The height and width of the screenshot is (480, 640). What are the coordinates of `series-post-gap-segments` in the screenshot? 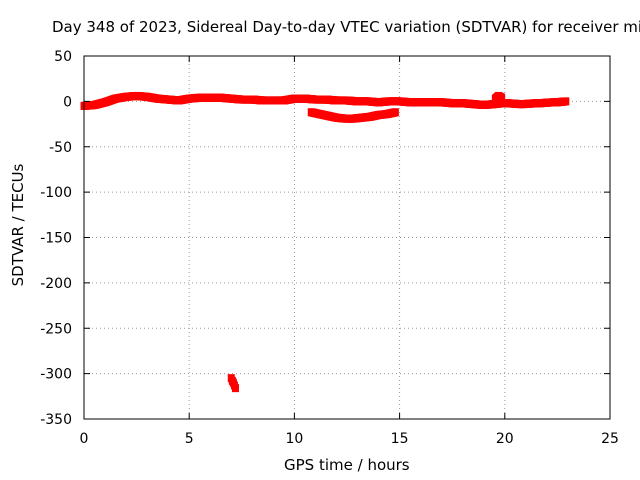 It's located at (536, 103).